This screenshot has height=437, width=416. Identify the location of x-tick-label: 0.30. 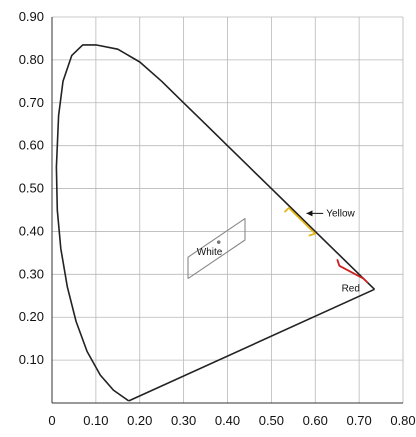
(183, 420).